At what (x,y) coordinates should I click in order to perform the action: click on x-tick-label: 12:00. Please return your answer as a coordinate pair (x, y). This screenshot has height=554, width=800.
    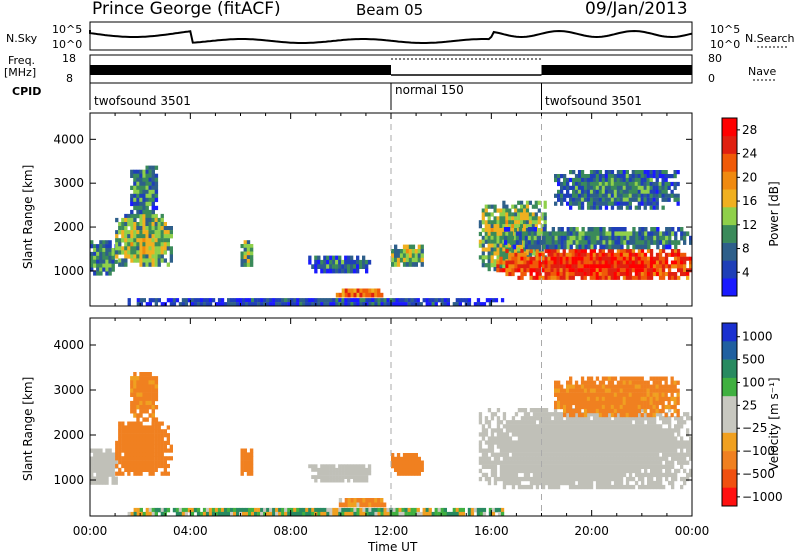
    Looking at the image, I should click on (391, 531).